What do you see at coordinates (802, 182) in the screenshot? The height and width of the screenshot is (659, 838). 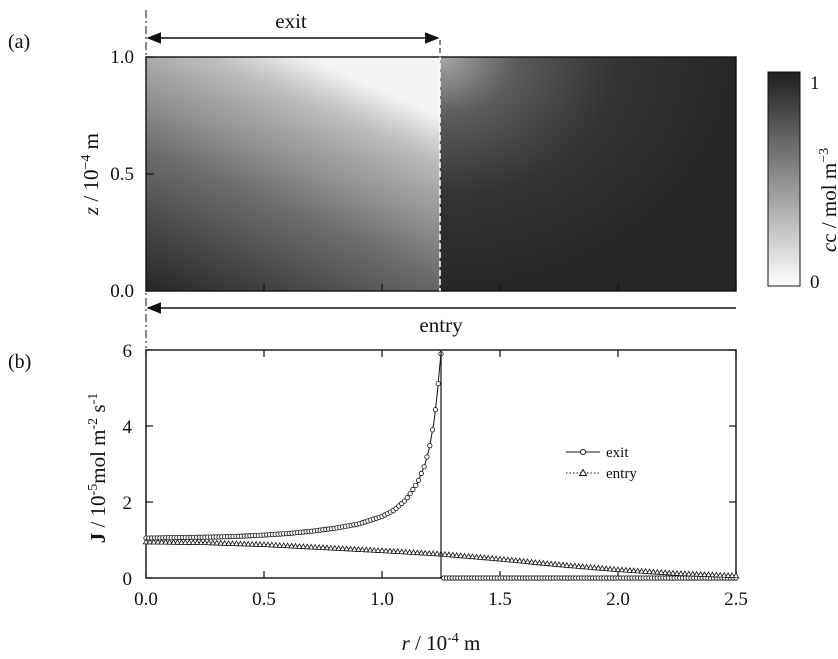 I see `colorbar: 1 0 cc / mol m−3` at bounding box center [802, 182].